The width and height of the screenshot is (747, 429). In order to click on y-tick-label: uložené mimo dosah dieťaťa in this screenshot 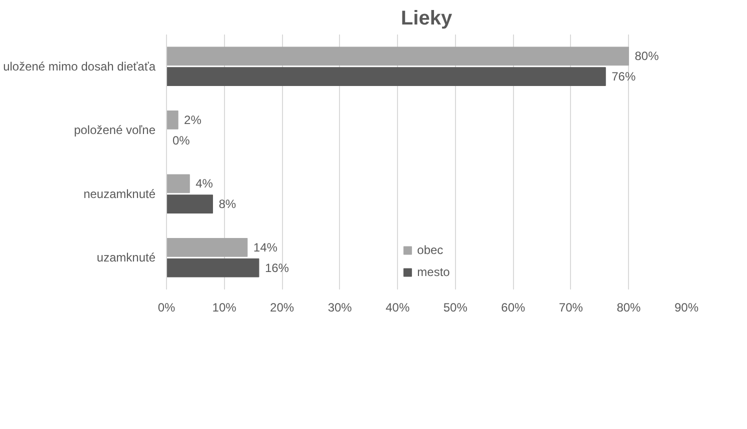, I will do `click(79, 66)`.